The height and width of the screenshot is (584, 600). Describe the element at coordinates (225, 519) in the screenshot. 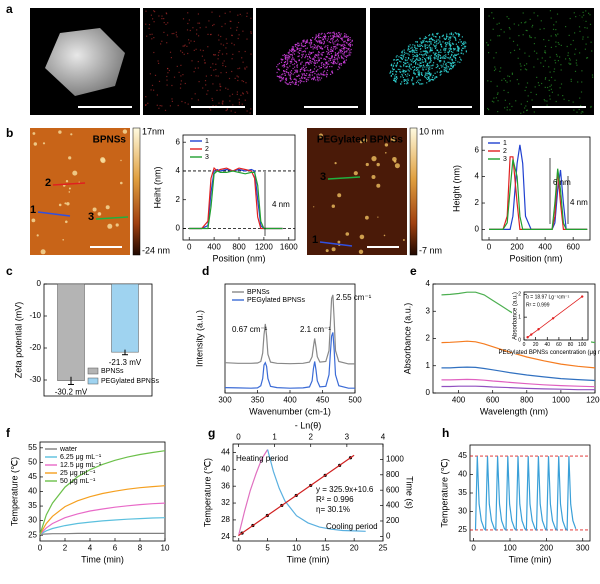

I see `tick-label: 28` at that location.